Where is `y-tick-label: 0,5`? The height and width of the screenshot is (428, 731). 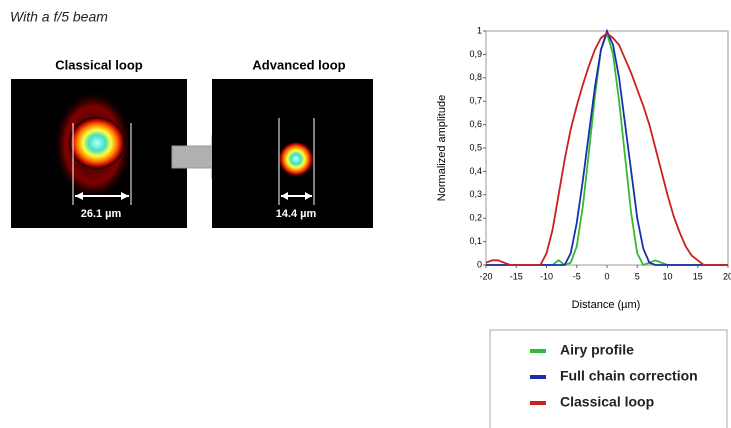
y-tick-label: 0,5 is located at coordinates (475, 147).